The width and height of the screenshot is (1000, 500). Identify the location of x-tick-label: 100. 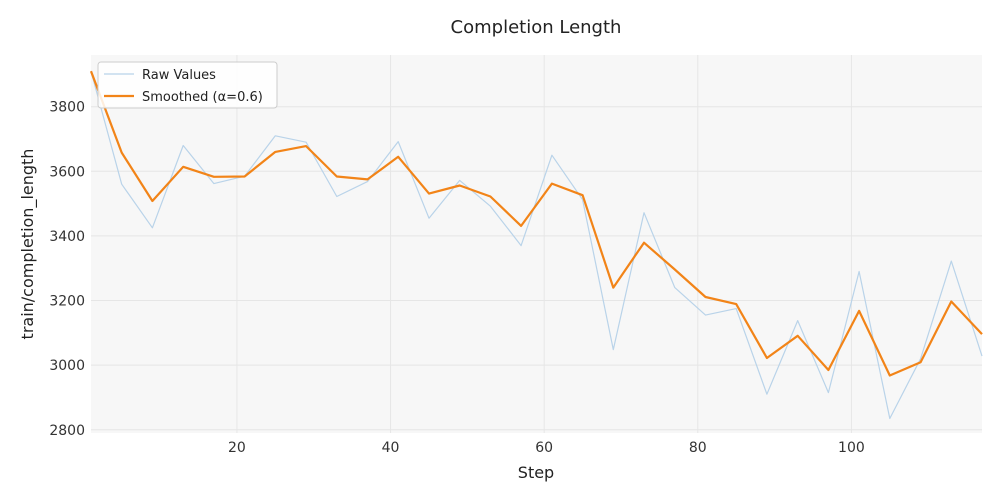
(851, 448).